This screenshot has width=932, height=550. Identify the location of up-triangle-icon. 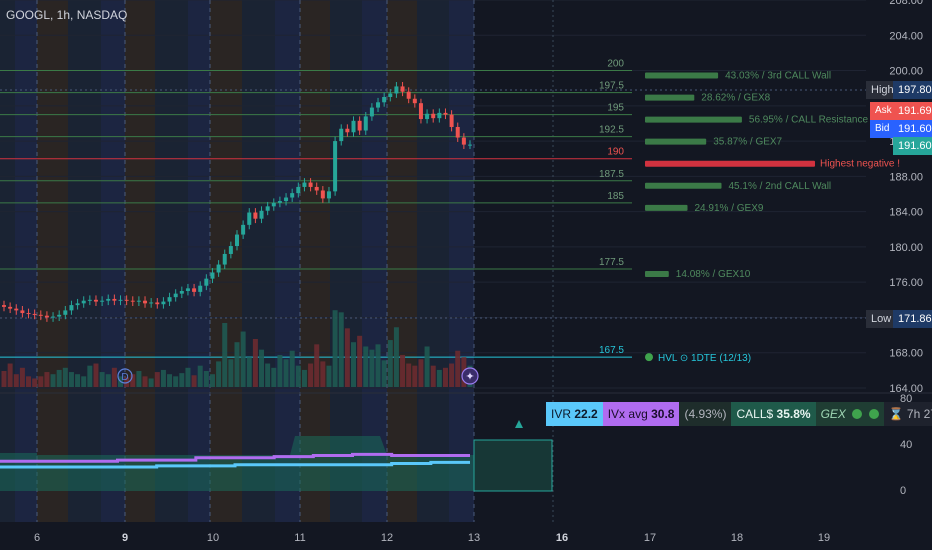
(519, 424).